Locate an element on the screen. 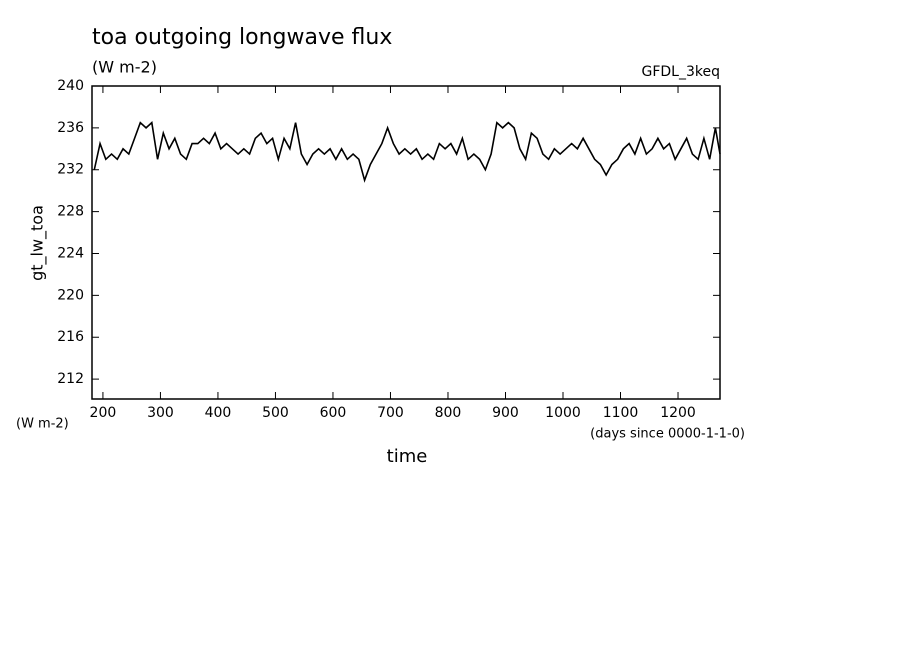 Image resolution: width=904 pixels, height=654 pixels. y-tick-label: 228 is located at coordinates (70, 212).